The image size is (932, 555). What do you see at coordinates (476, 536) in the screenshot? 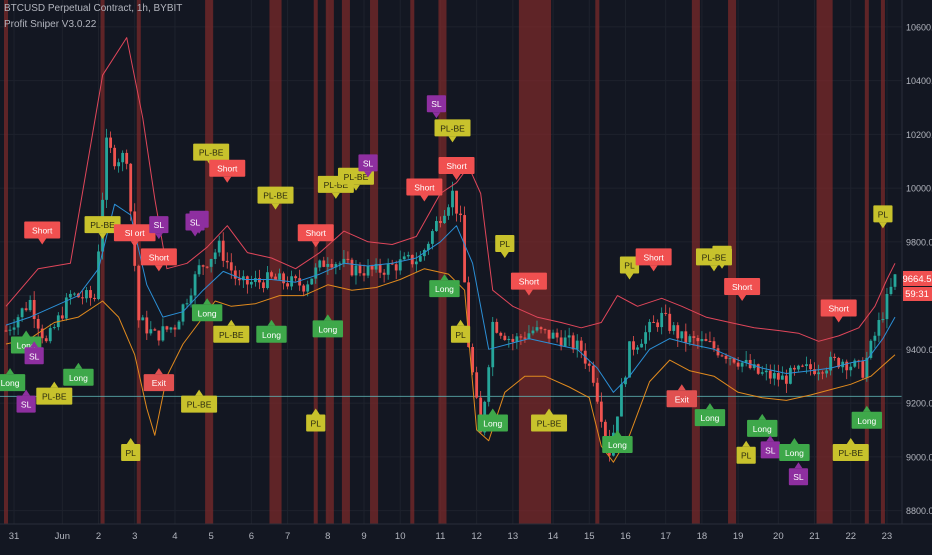
I see `x-tick-label: 12` at bounding box center [476, 536].